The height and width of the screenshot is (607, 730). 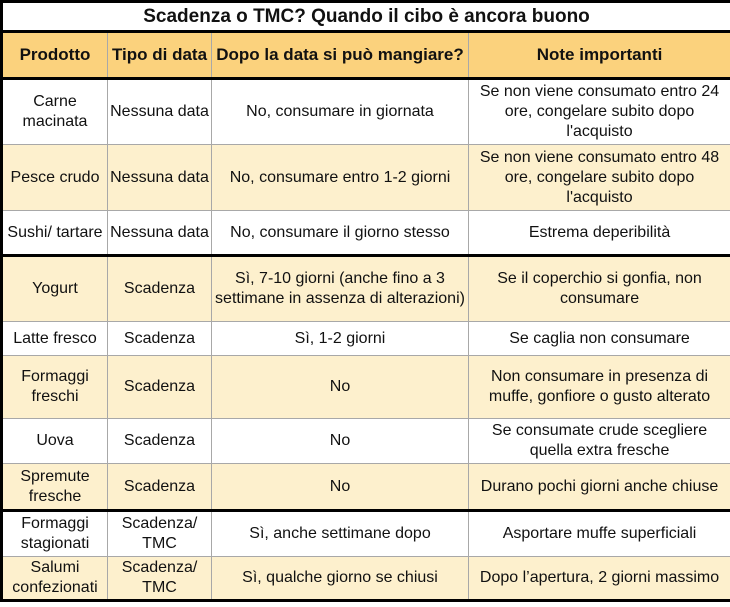 What do you see at coordinates (54, 111) in the screenshot?
I see `cell-product: Carne macinata` at bounding box center [54, 111].